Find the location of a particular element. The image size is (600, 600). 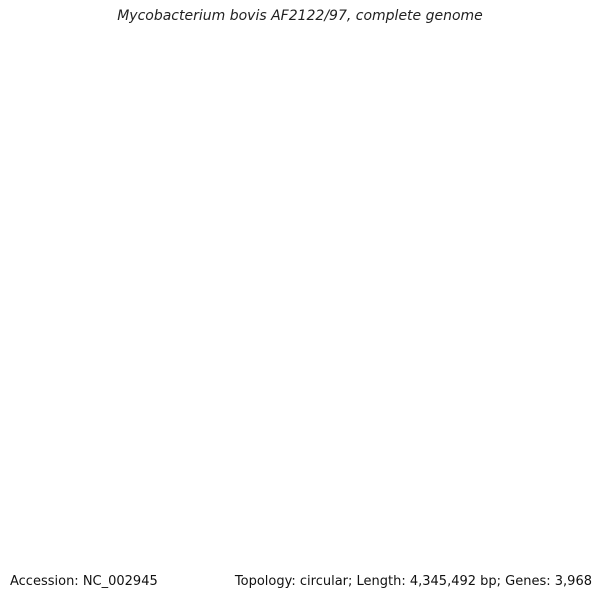

accession-label: Accession: NC_002945 is located at coordinates (84, 581).